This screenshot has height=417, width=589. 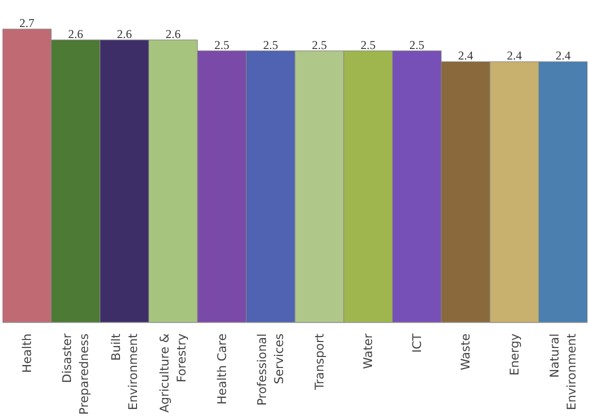 I want to click on x-tick-label: Natural Environment, so click(x=563, y=371).